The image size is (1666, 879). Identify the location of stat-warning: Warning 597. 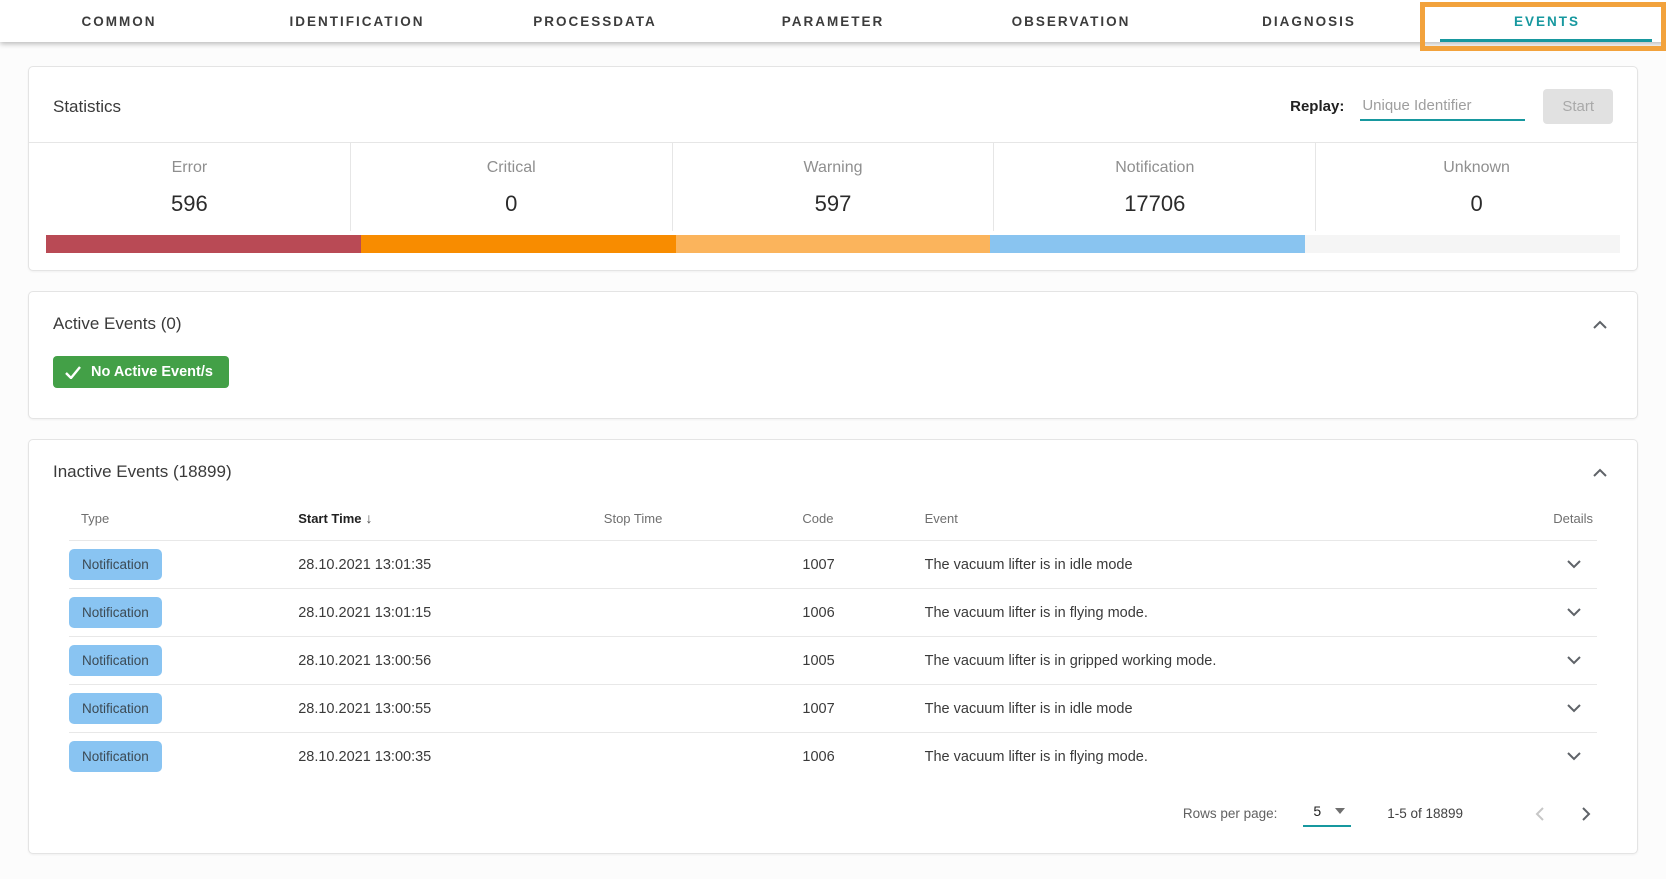
(832, 187).